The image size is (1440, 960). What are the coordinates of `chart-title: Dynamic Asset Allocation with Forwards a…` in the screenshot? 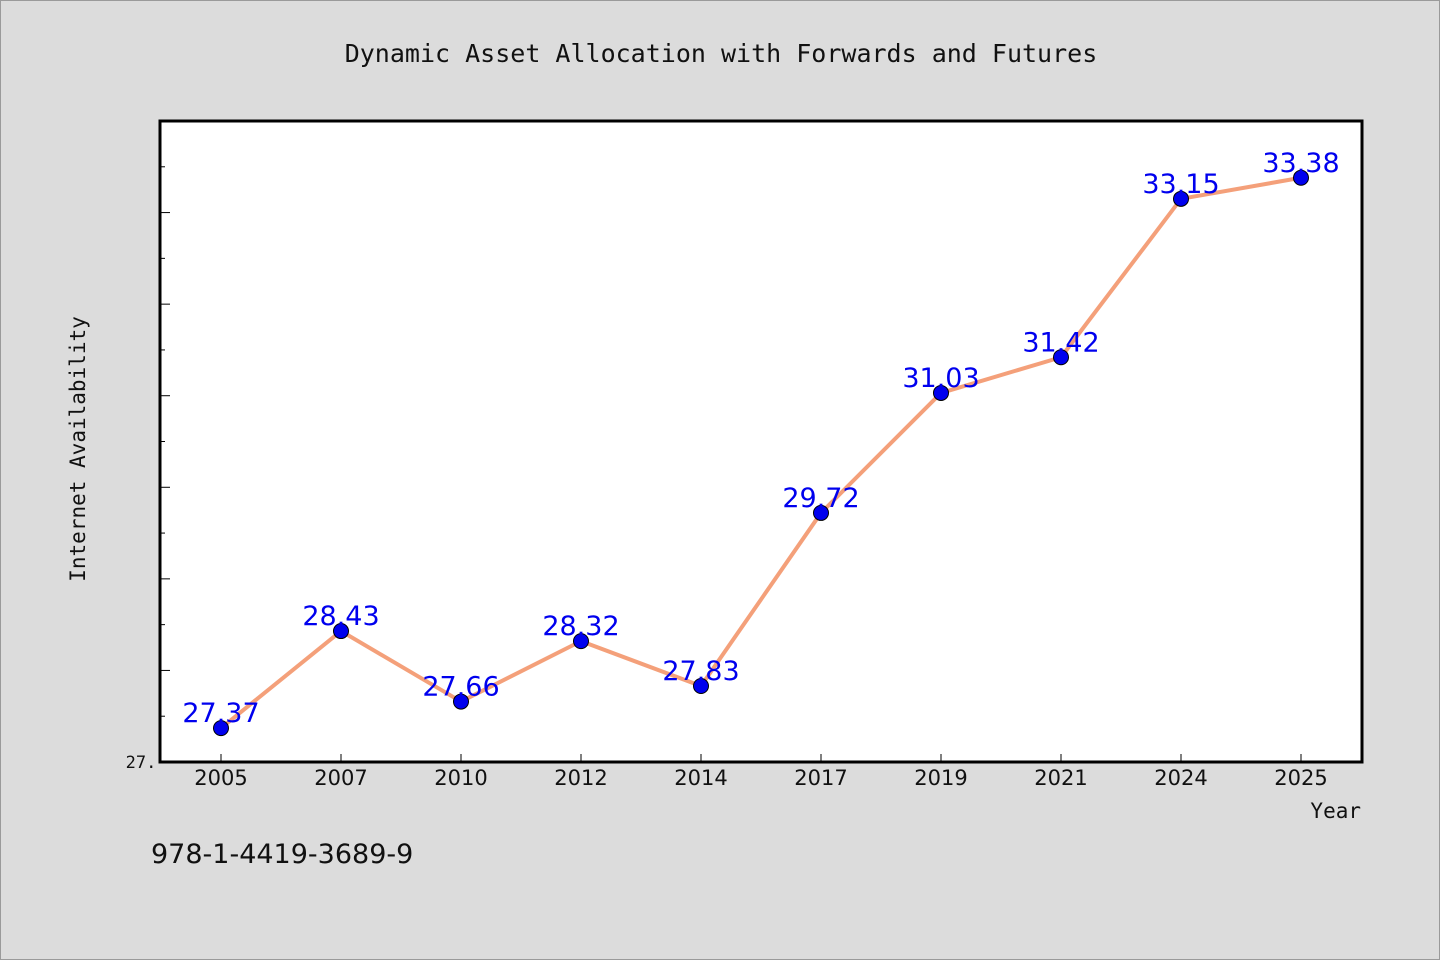 It's located at (721, 53).